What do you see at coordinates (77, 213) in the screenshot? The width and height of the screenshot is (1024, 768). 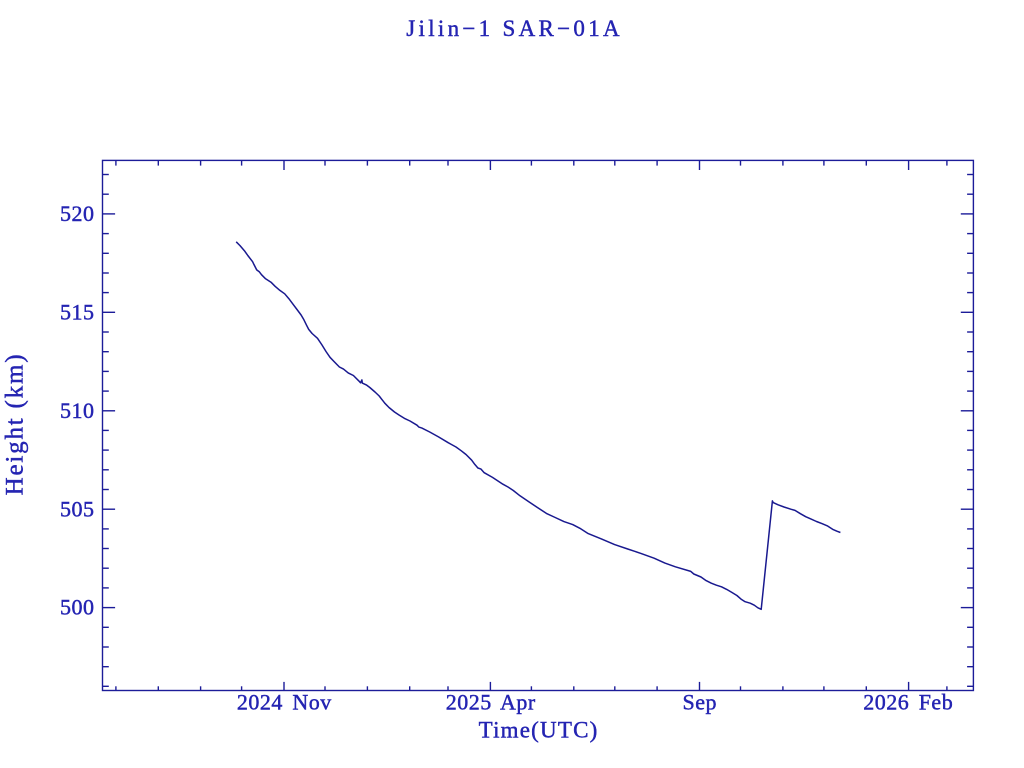 I see `svg-text: 520` at bounding box center [77, 213].